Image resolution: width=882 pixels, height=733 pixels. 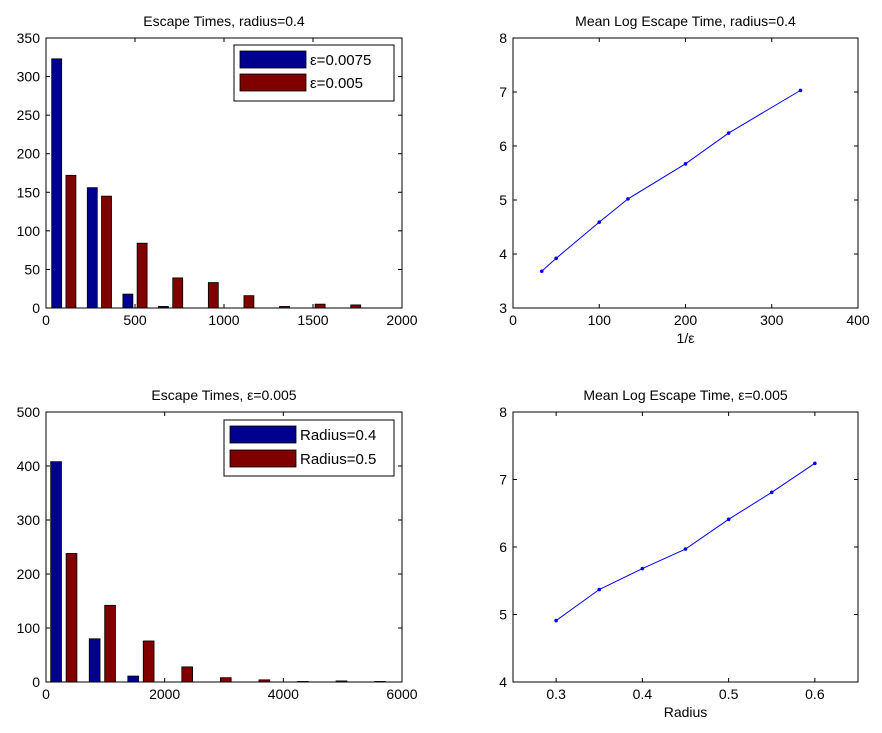 I want to click on x-tick-label: 6000, so click(x=401, y=694).